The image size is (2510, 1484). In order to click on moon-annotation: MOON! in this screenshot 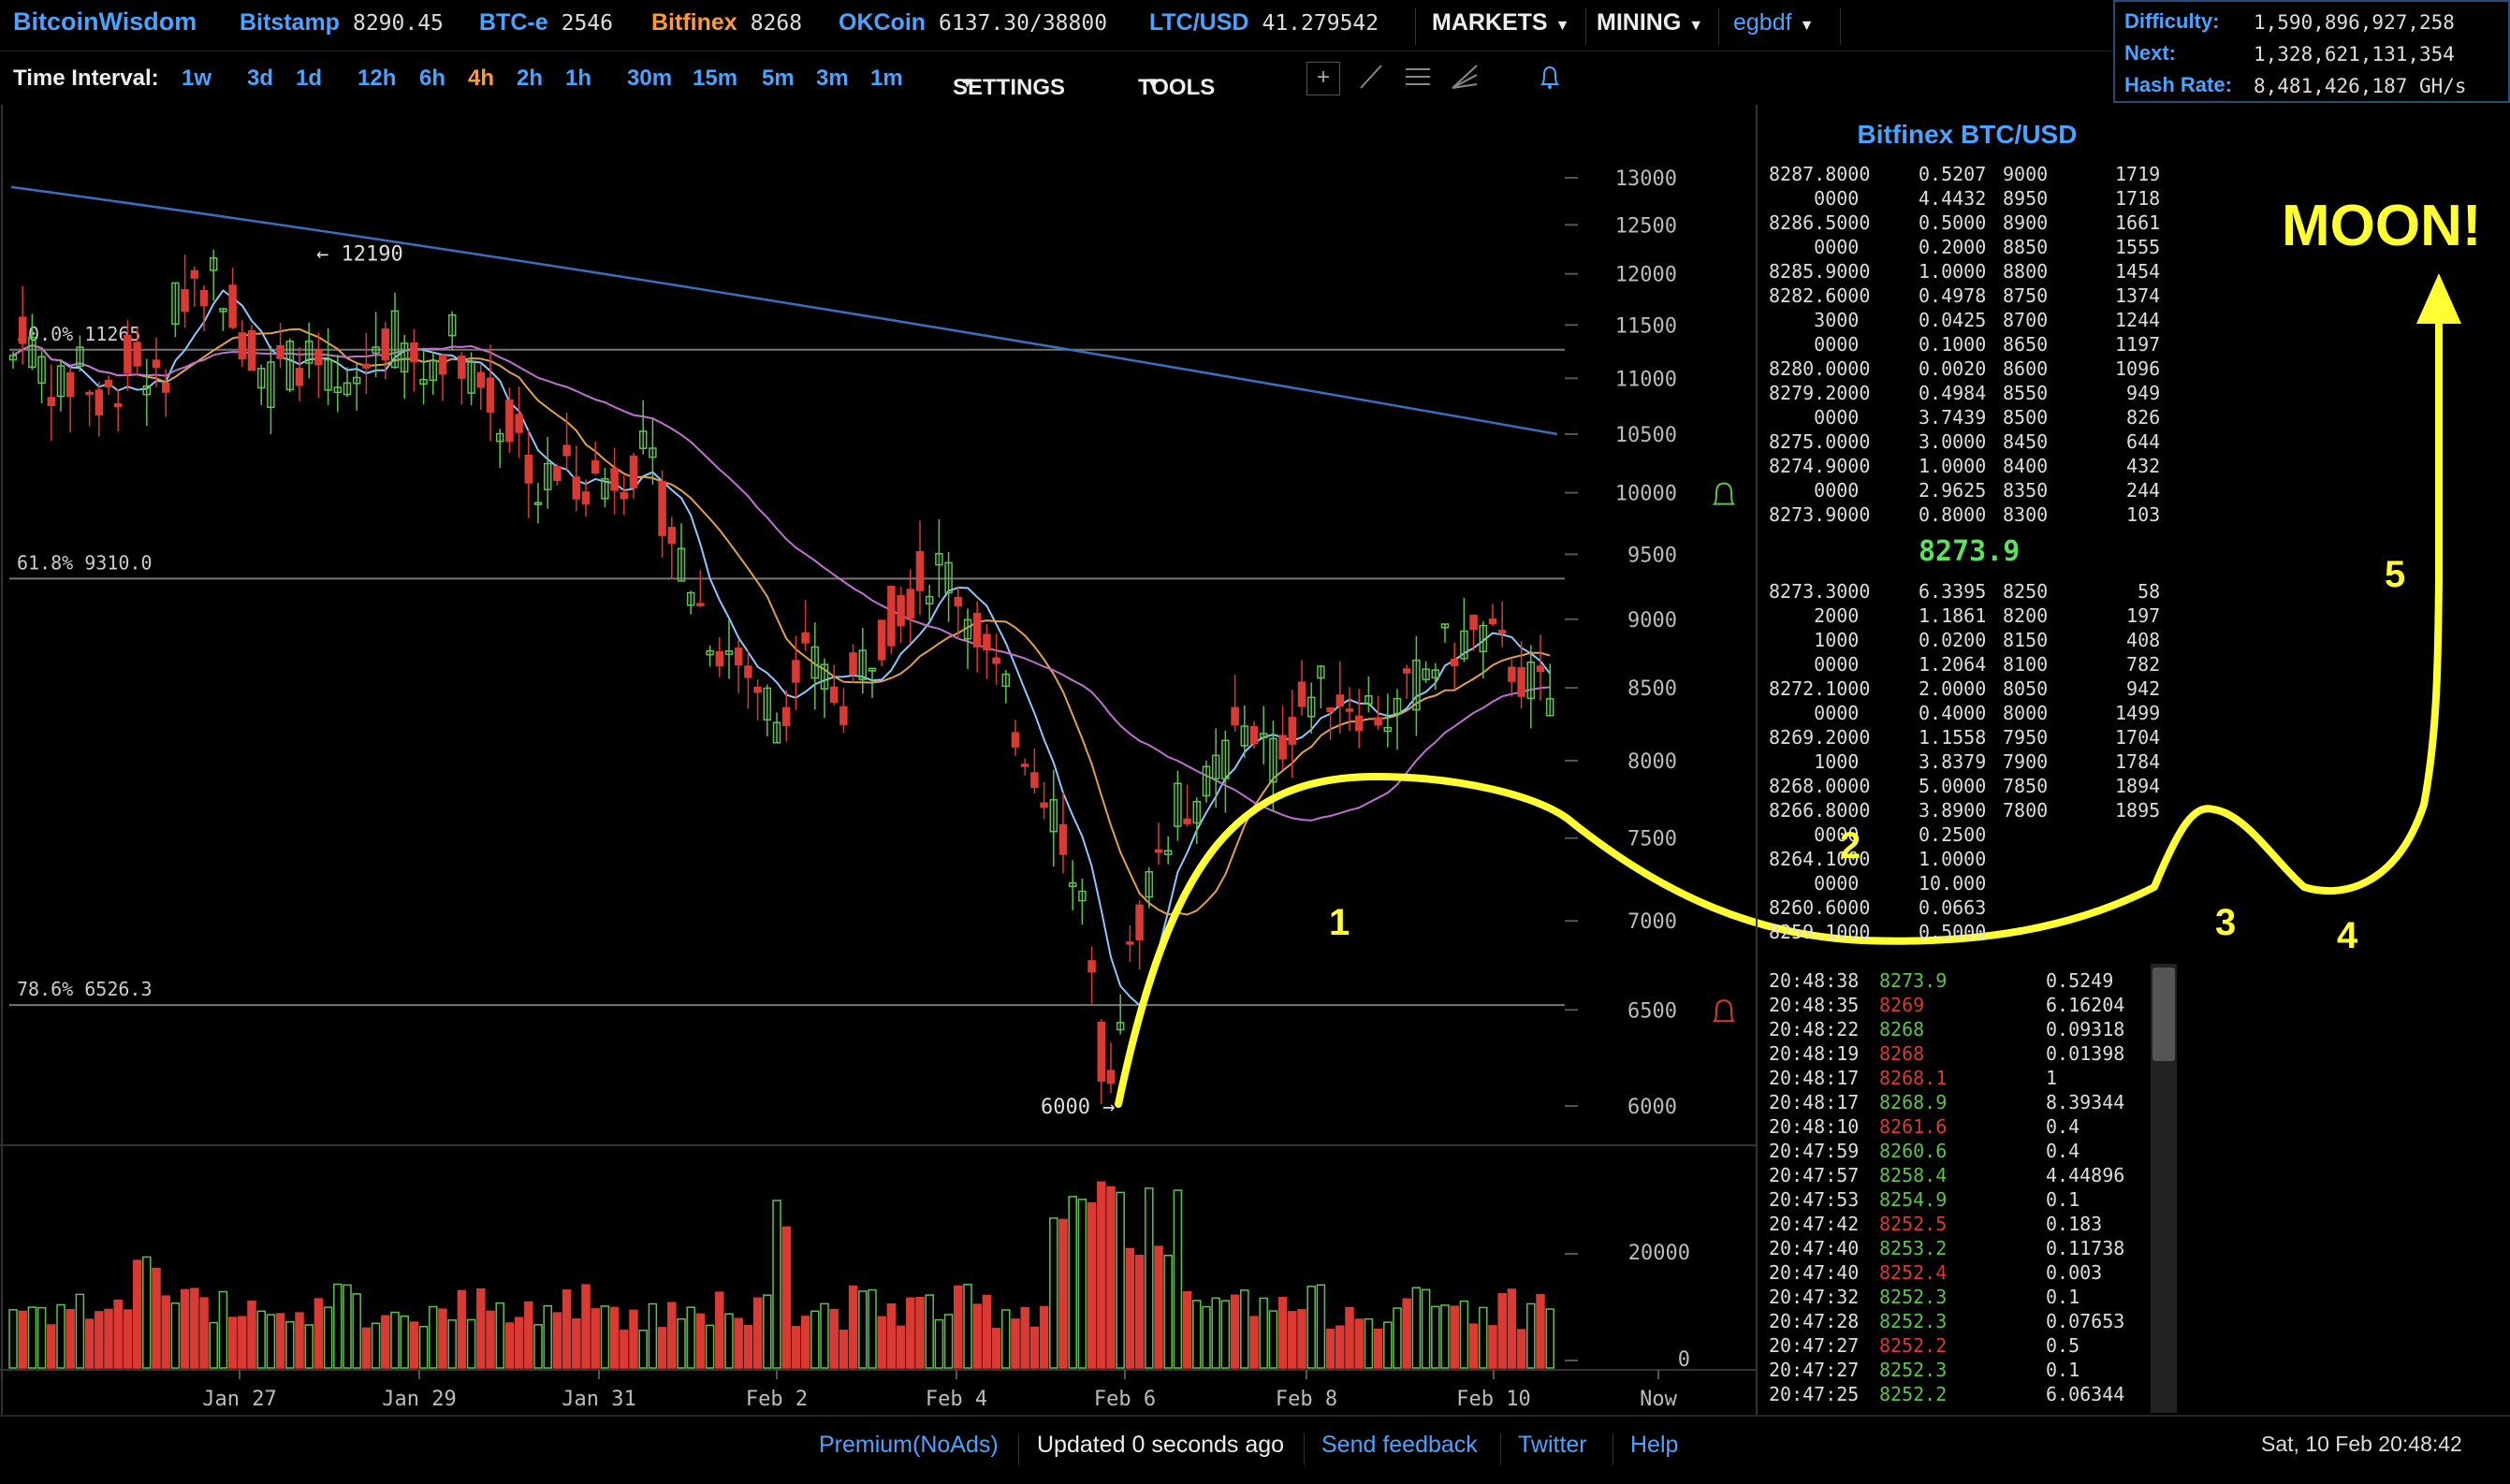, I will do `click(2382, 226)`.